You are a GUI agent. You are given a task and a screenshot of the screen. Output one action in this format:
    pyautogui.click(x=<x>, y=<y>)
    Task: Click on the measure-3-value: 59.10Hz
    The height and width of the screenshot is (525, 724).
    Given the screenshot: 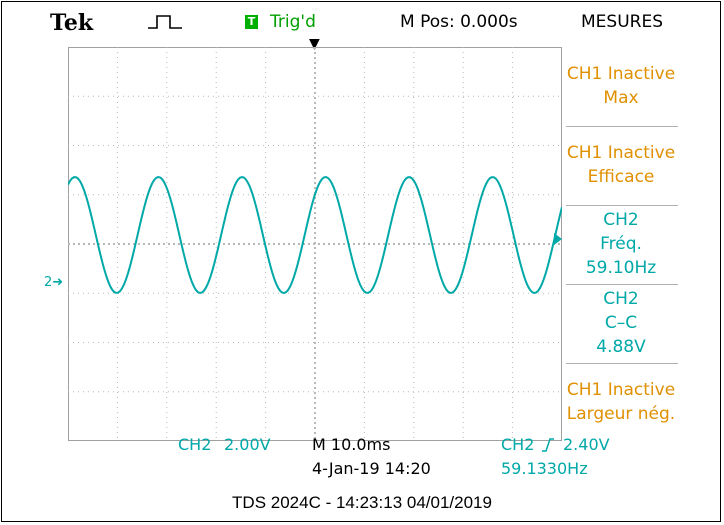 What is the action you would take?
    pyautogui.click(x=621, y=268)
    